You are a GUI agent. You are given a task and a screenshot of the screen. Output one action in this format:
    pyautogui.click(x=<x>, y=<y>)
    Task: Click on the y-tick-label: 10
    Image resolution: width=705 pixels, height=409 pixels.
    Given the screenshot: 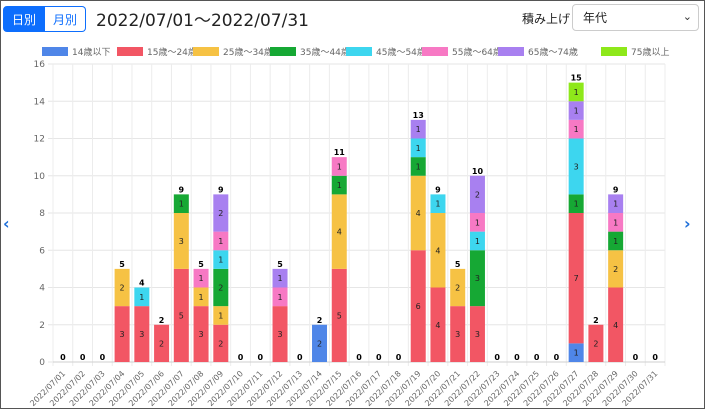 What is the action you would take?
    pyautogui.click(x=40, y=177)
    